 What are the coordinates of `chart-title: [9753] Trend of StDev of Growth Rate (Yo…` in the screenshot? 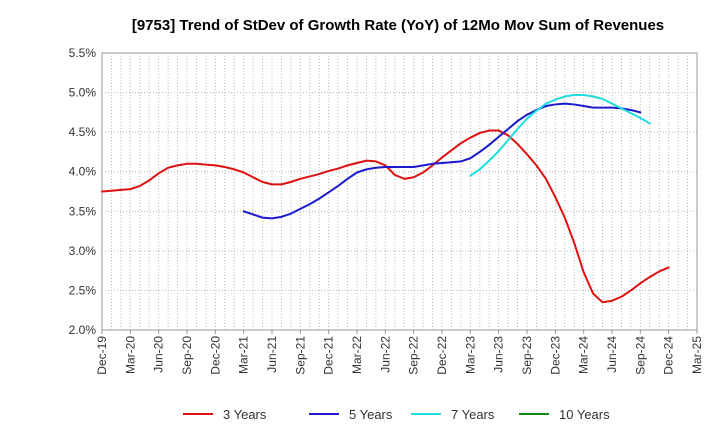 It's located at (398, 25).